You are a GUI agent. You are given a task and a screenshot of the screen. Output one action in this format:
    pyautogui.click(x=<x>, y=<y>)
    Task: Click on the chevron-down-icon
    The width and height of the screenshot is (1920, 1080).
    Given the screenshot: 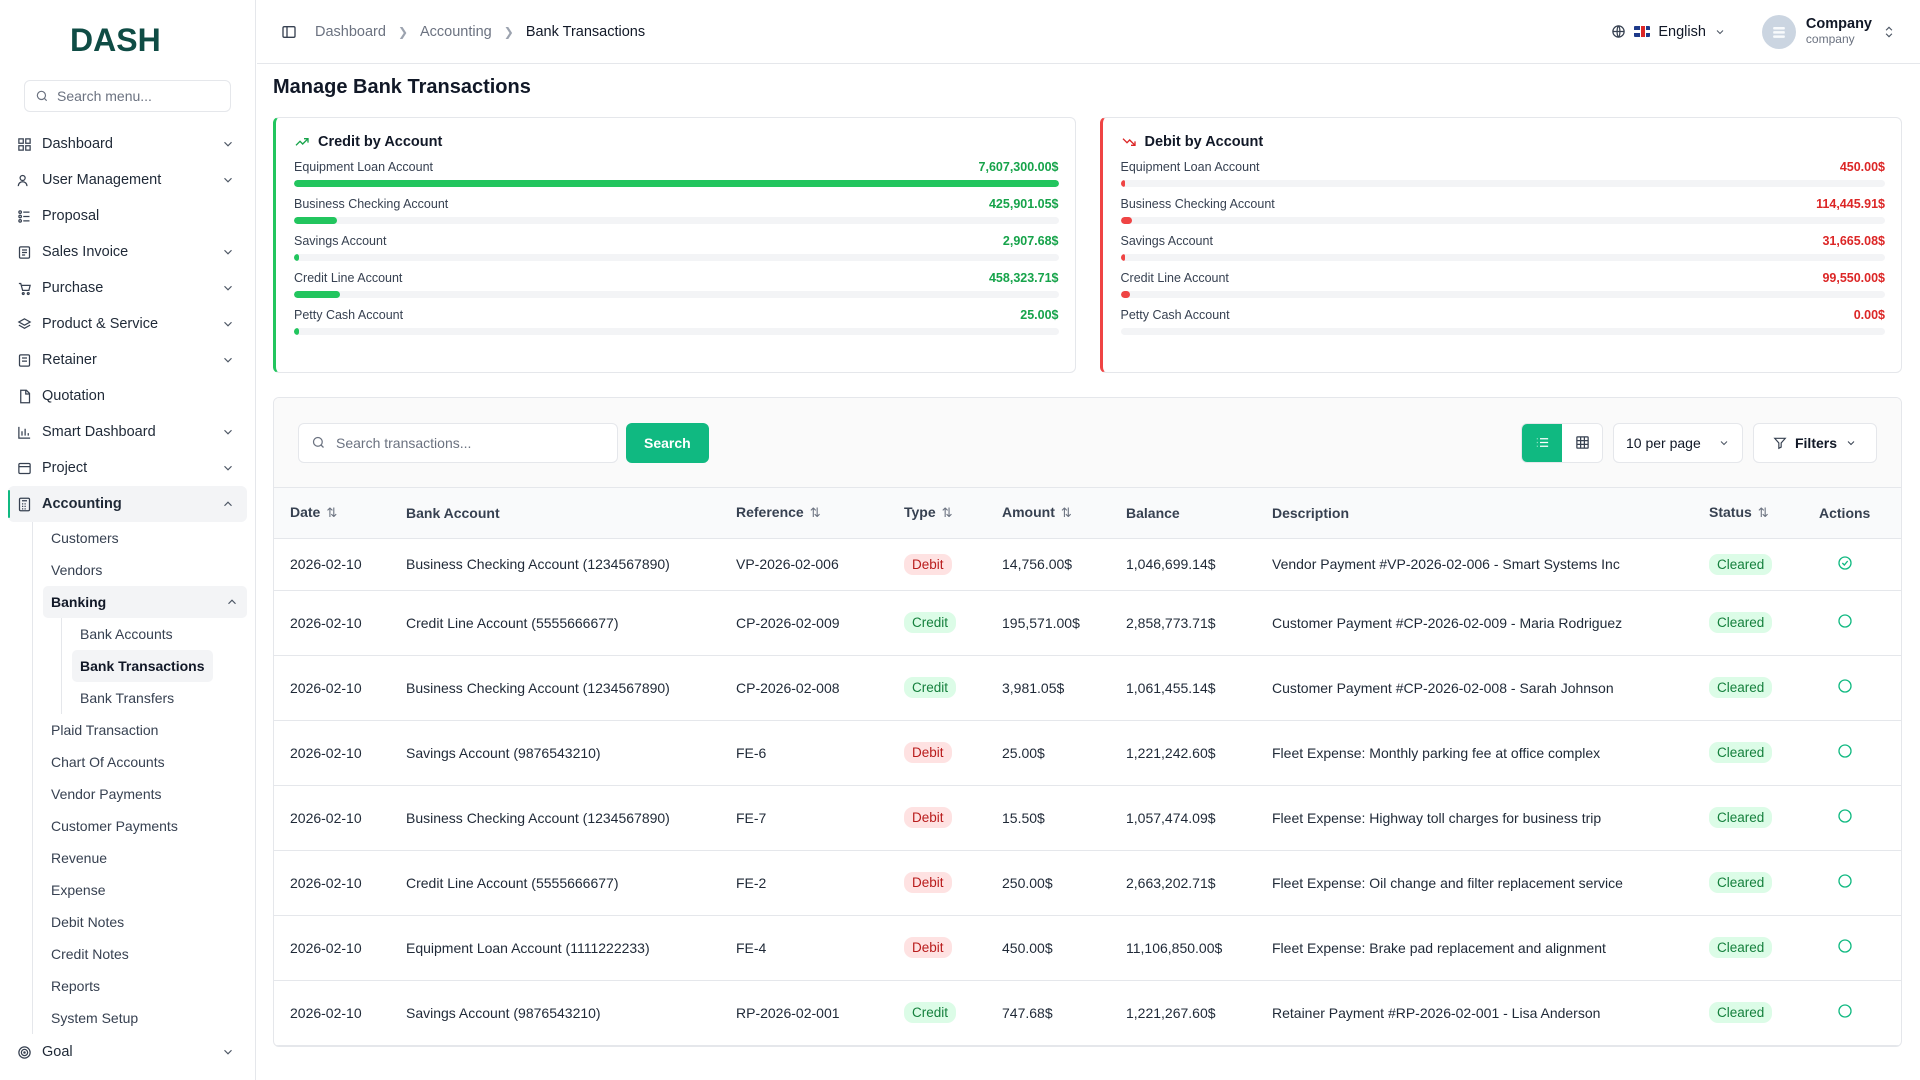 What is the action you would take?
    pyautogui.click(x=228, y=144)
    